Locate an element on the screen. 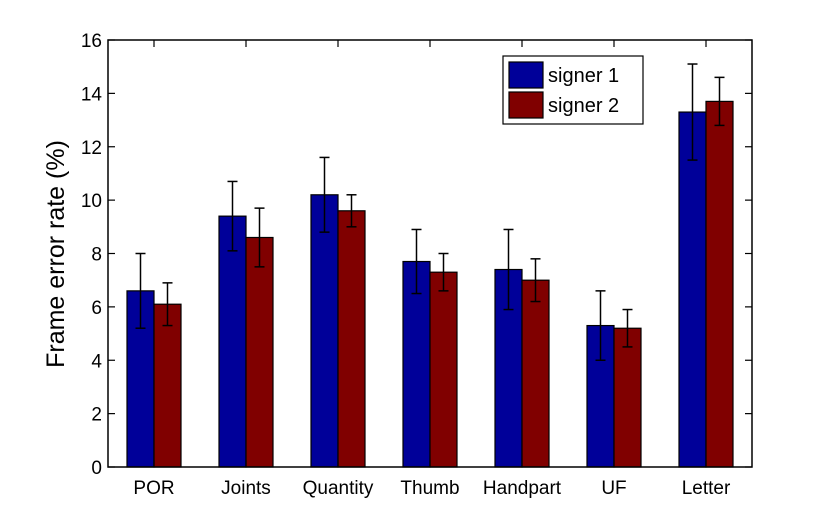  y-tick-label: 10 is located at coordinates (91, 201).